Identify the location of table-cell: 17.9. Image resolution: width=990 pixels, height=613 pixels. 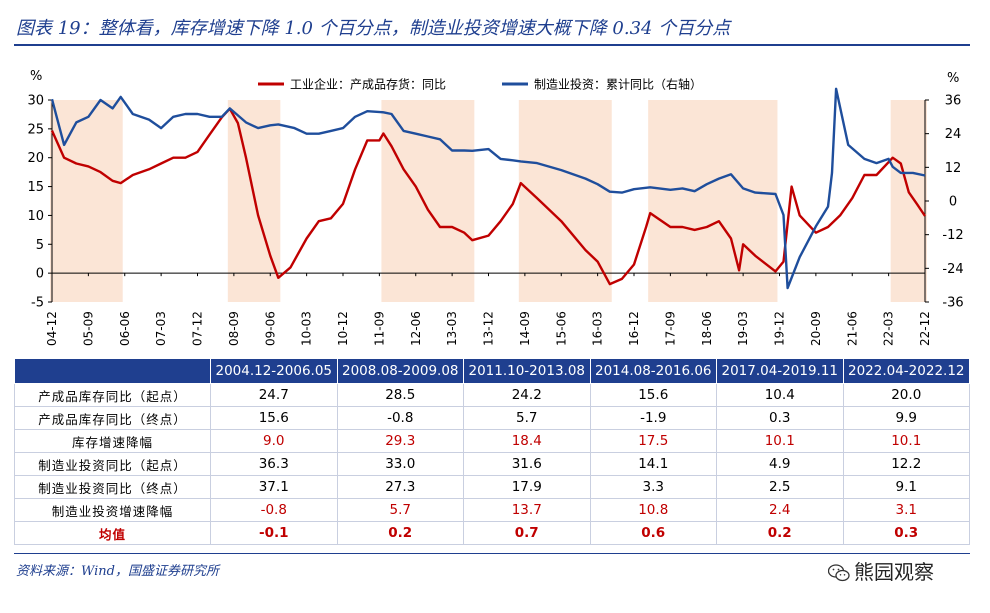
(527, 487).